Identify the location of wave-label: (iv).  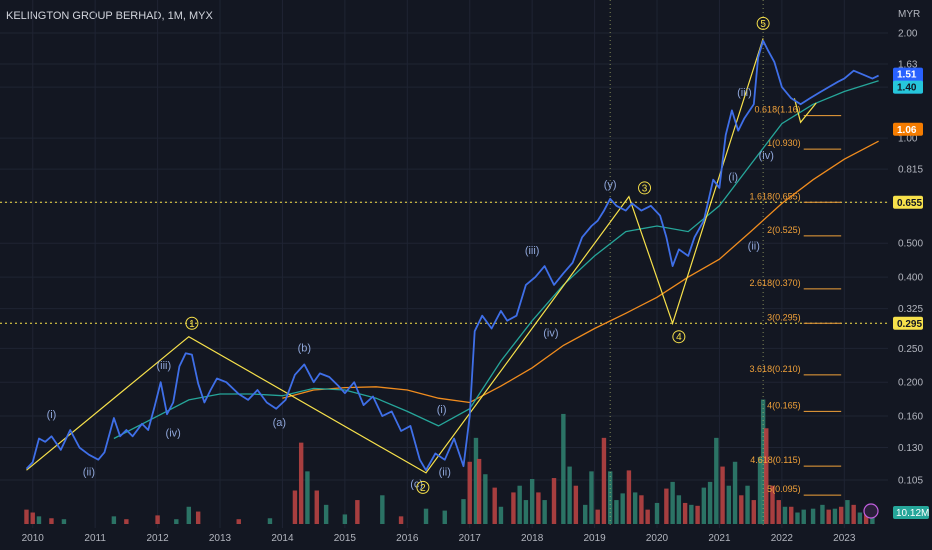
(173, 433).